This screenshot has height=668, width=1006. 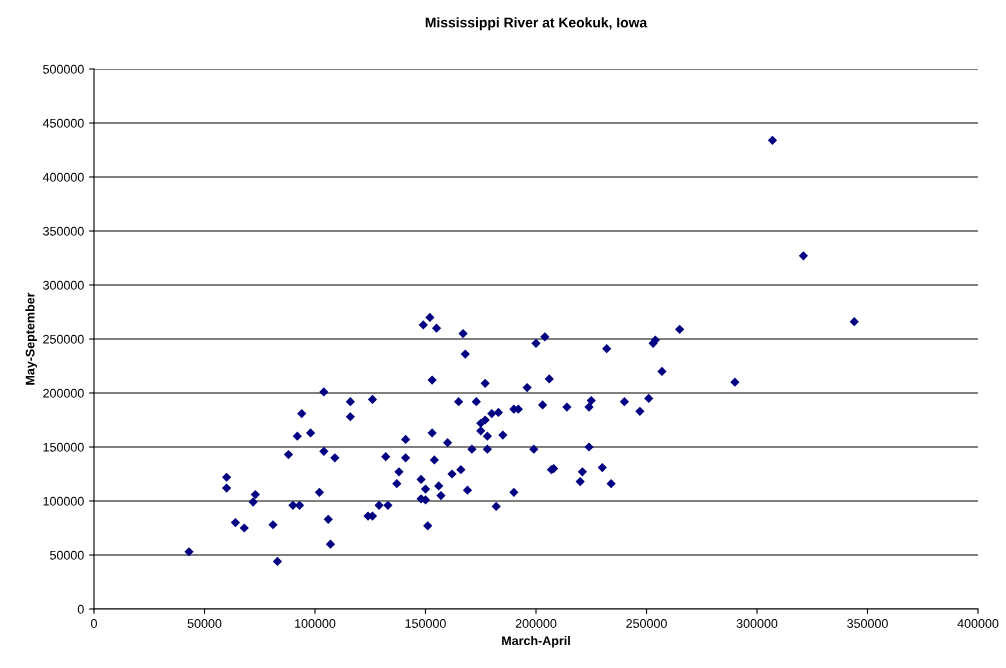 I want to click on y-tick-label: 50000, so click(x=67, y=555).